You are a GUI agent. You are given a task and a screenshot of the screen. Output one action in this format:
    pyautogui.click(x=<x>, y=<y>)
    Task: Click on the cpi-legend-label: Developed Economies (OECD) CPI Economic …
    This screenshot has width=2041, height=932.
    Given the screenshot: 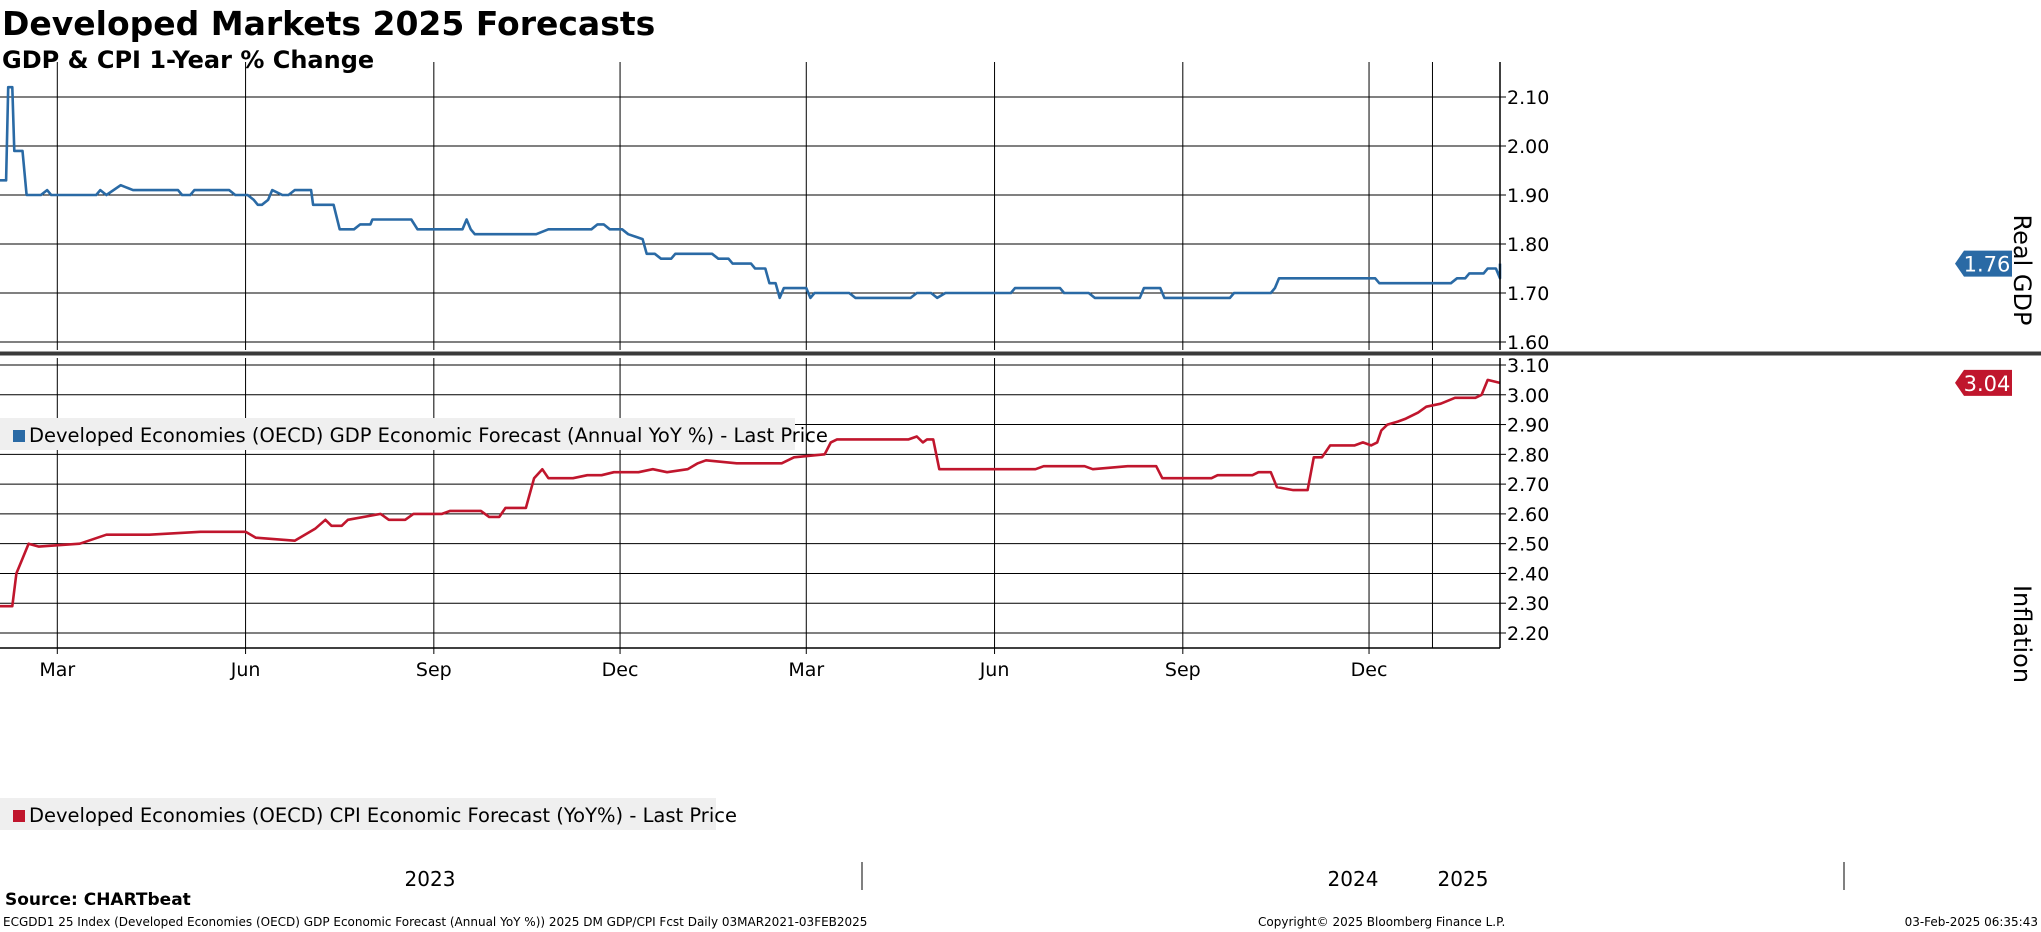 What is the action you would take?
    pyautogui.click(x=383, y=815)
    